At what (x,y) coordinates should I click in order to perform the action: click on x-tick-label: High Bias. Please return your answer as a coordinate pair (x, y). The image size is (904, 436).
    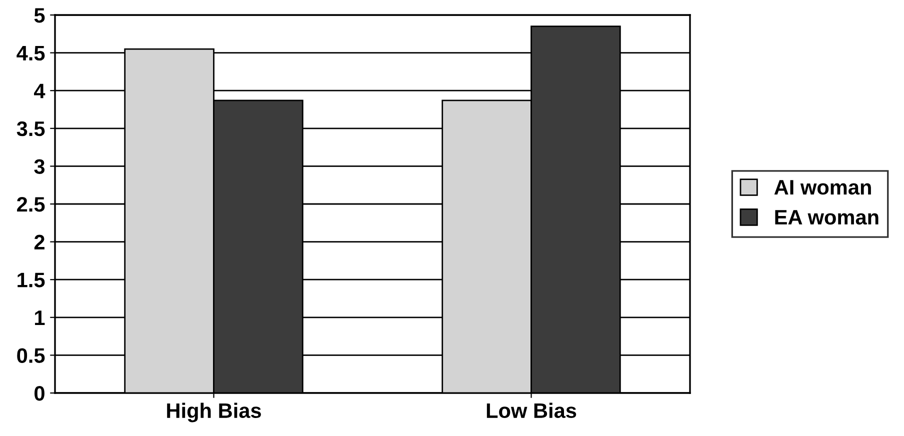
    Looking at the image, I should click on (214, 412).